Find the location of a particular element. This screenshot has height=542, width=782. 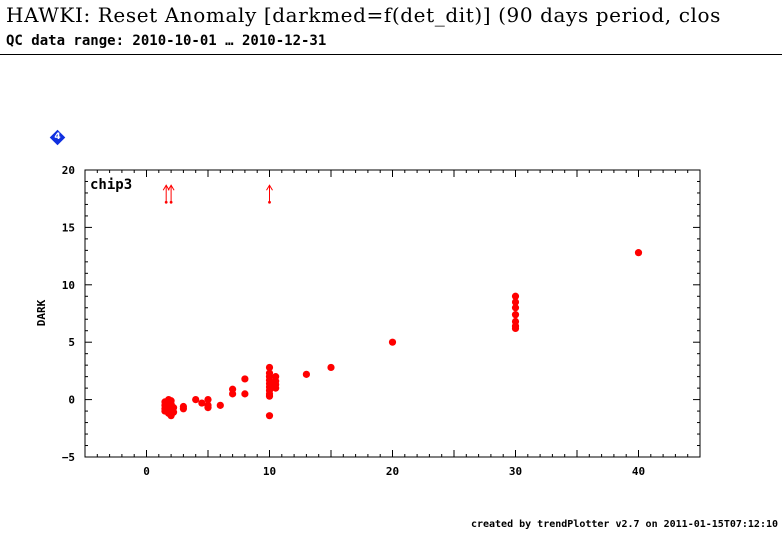

panel-label: chip3 is located at coordinates (111, 185).